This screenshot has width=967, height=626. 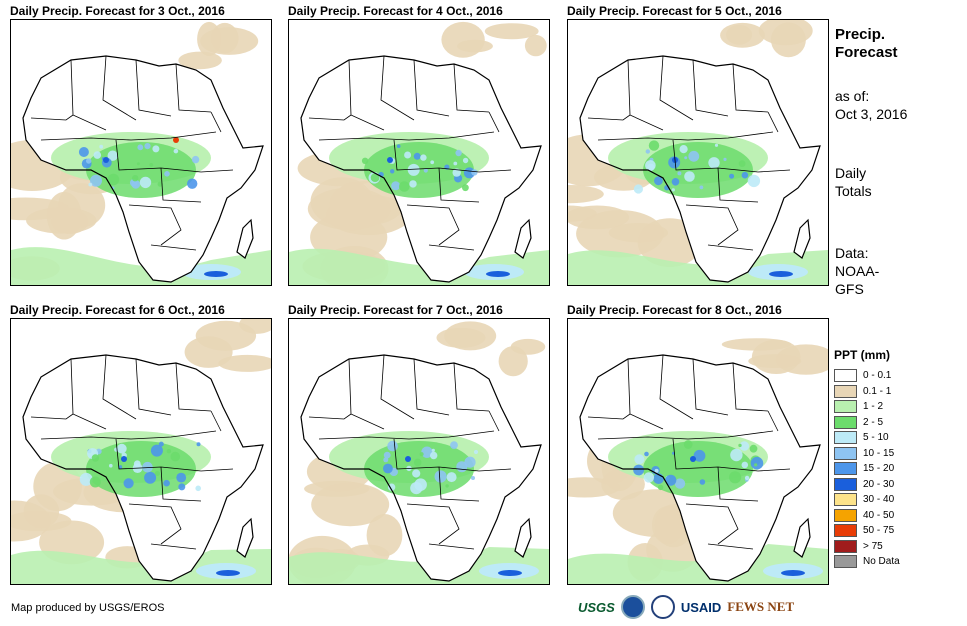 I want to click on side-title-line1: Precip., so click(x=860, y=34).